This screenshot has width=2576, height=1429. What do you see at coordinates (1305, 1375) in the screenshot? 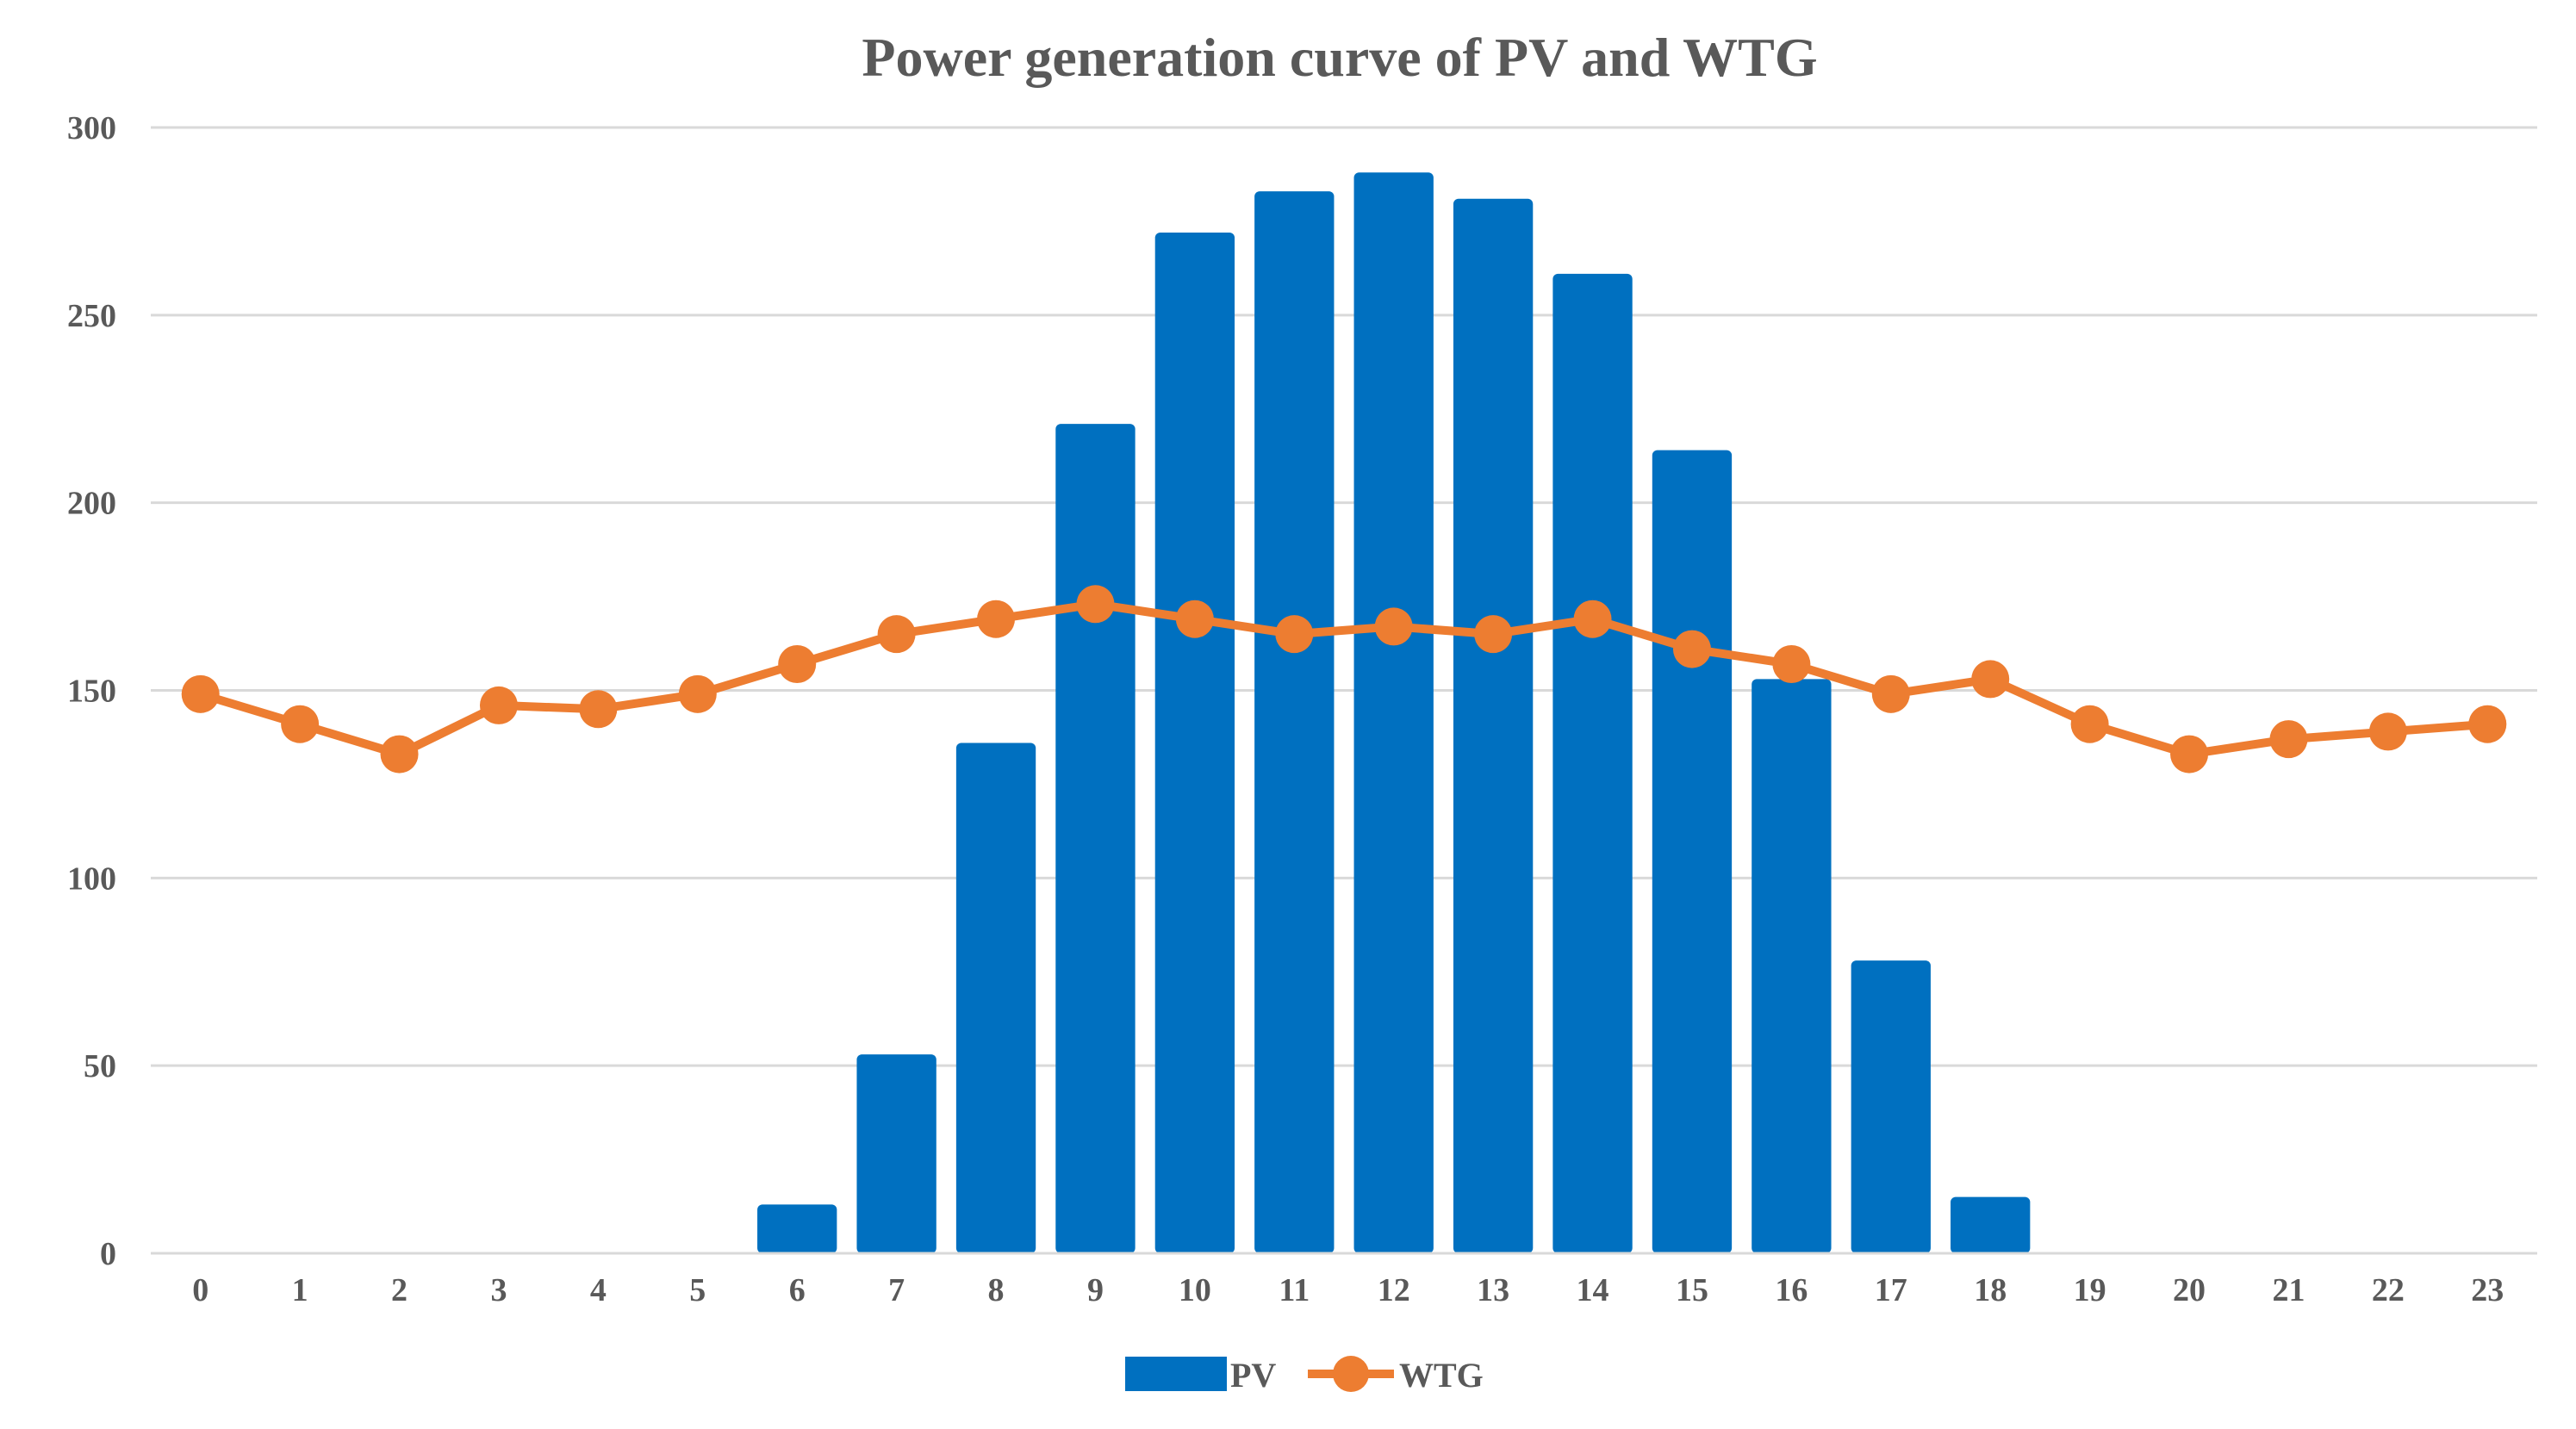
I see `legend: PV WTG` at bounding box center [1305, 1375].